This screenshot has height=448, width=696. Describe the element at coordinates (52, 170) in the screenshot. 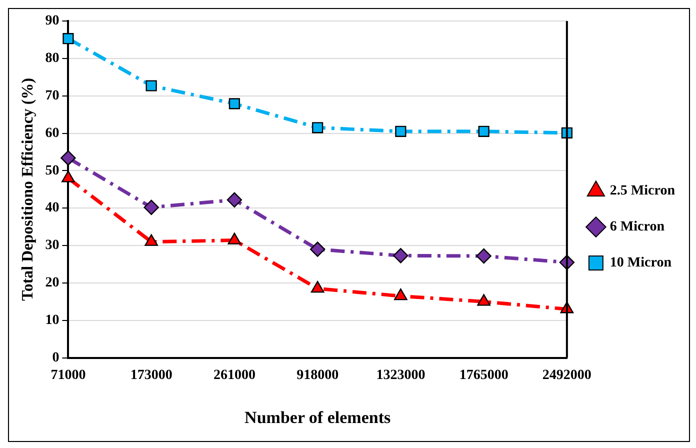

I see `y-tick-label: 50` at that location.